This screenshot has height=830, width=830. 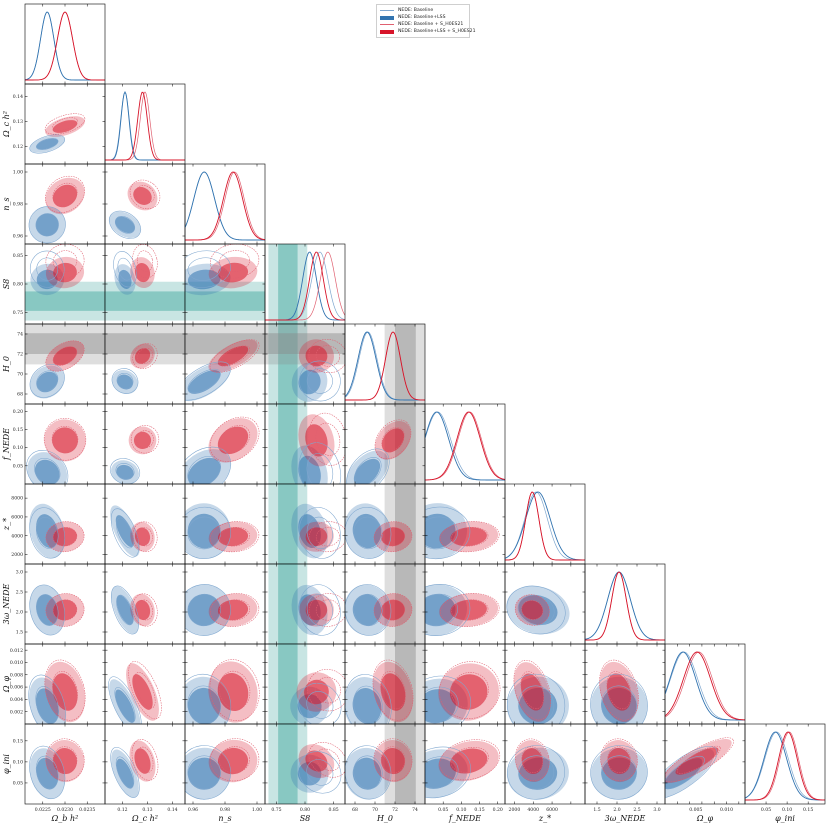 What do you see at coordinates (6, 764) in the screenshot?
I see `y-axis-label: φ_ini` at bounding box center [6, 764].